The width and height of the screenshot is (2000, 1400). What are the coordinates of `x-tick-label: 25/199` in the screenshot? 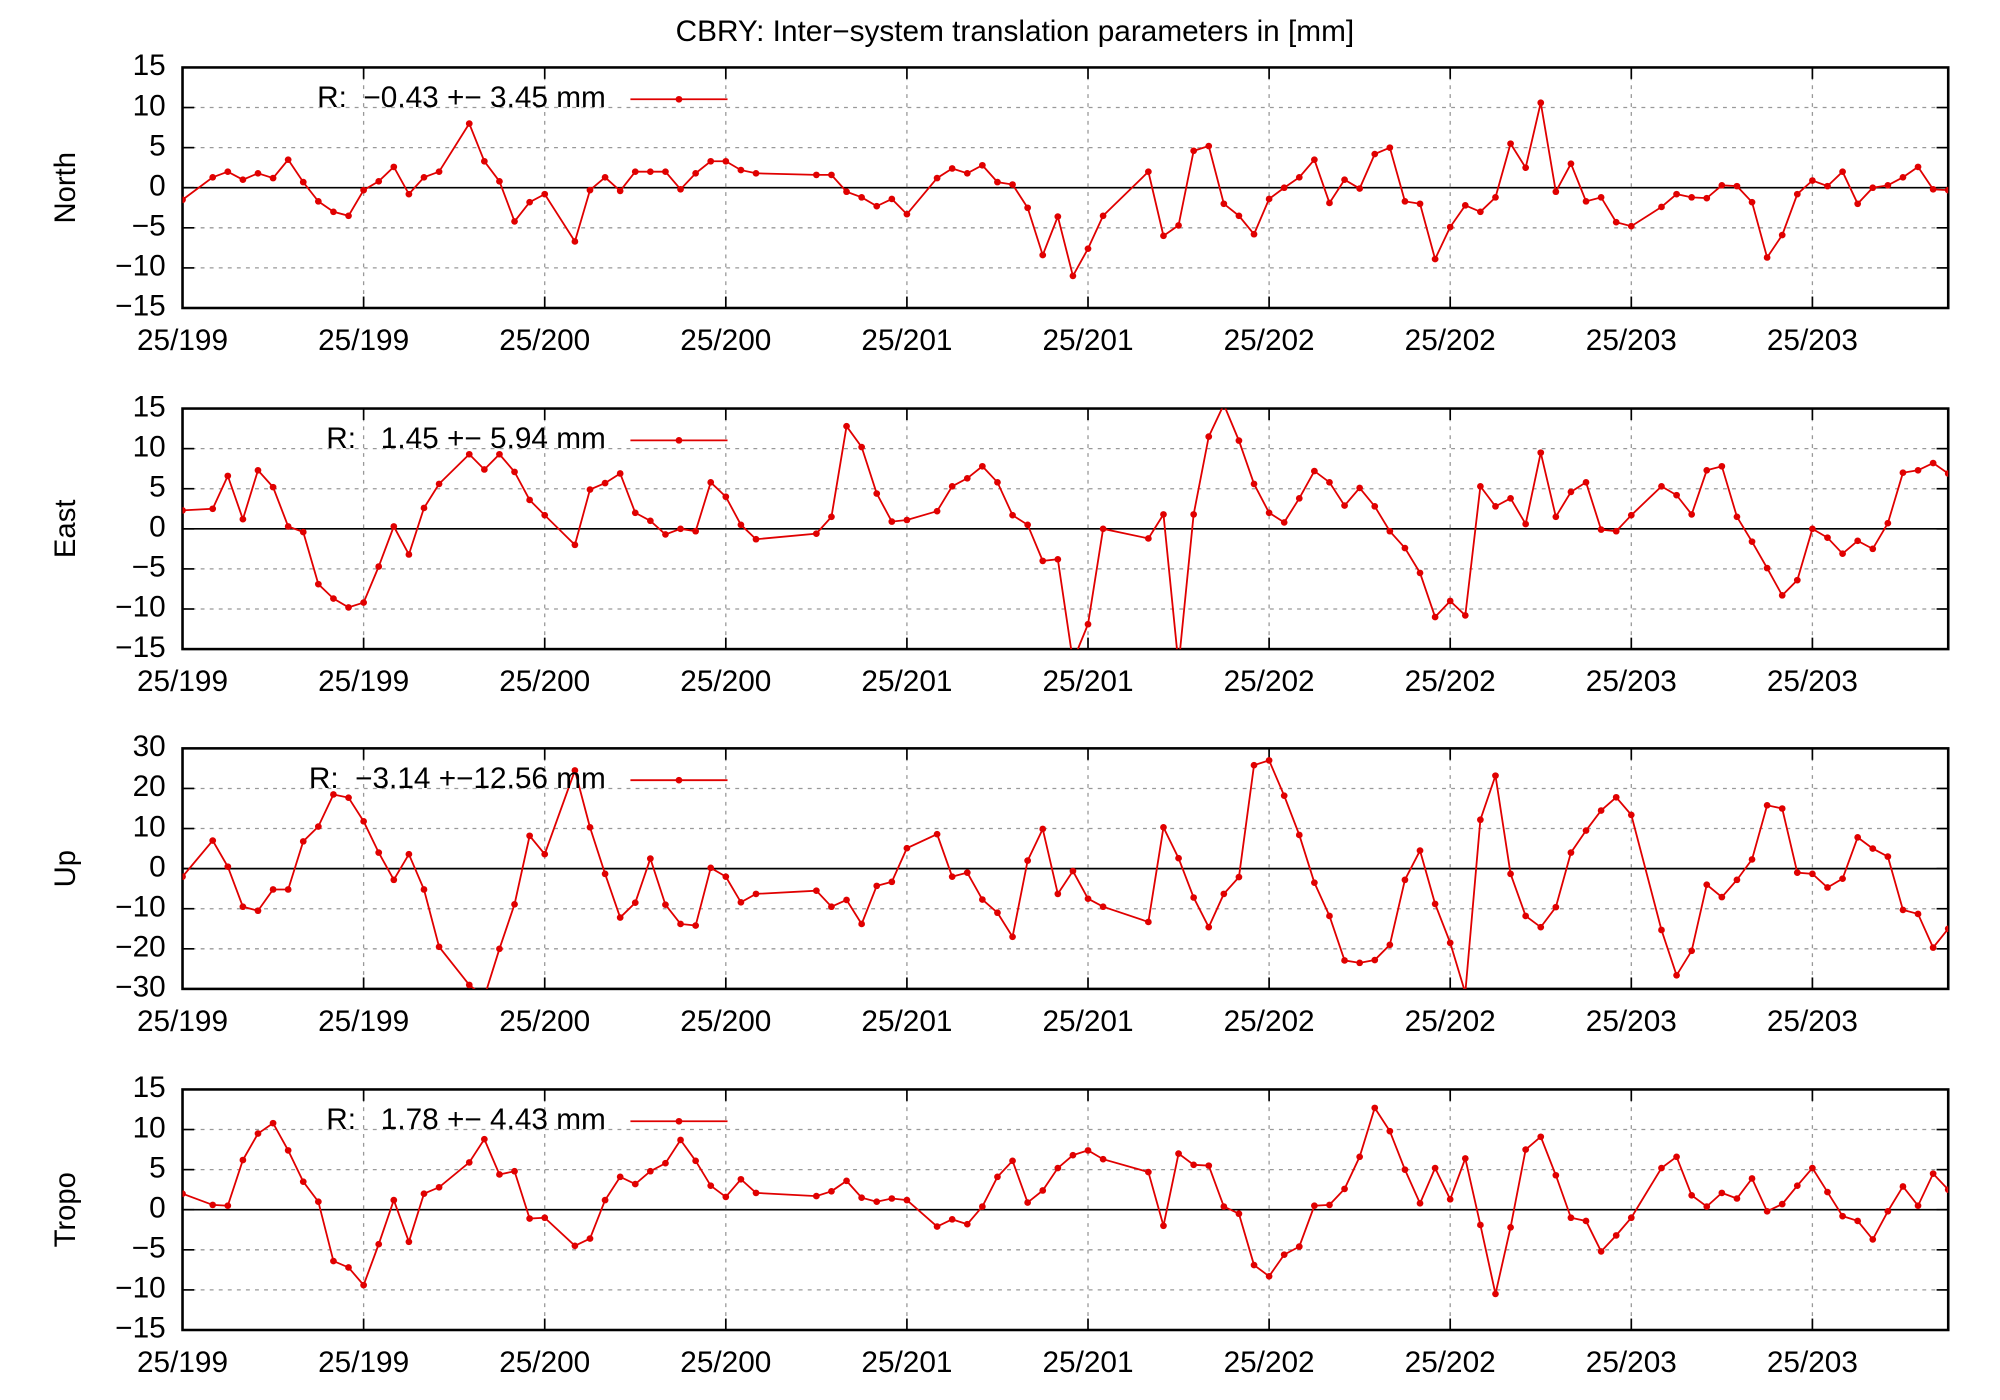 It's located at (363, 340).